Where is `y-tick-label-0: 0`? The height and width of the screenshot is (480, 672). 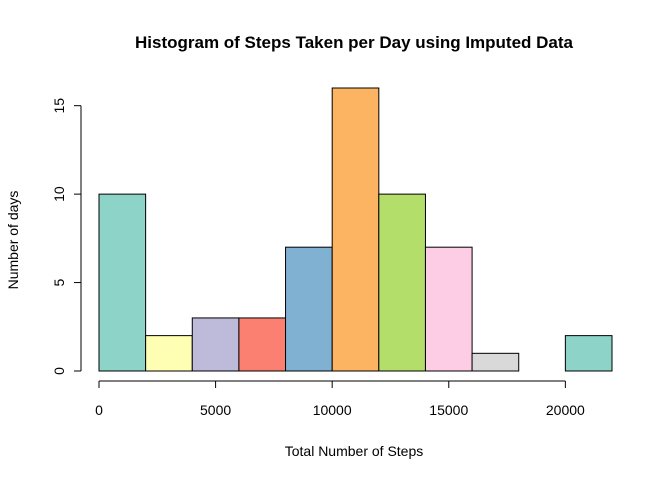
y-tick-label-0: 0 is located at coordinates (59, 371).